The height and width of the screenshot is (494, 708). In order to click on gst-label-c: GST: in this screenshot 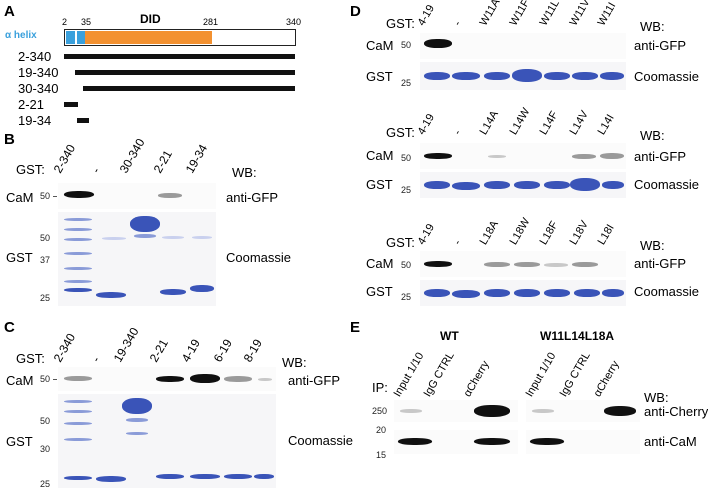, I will do `click(30, 358)`.